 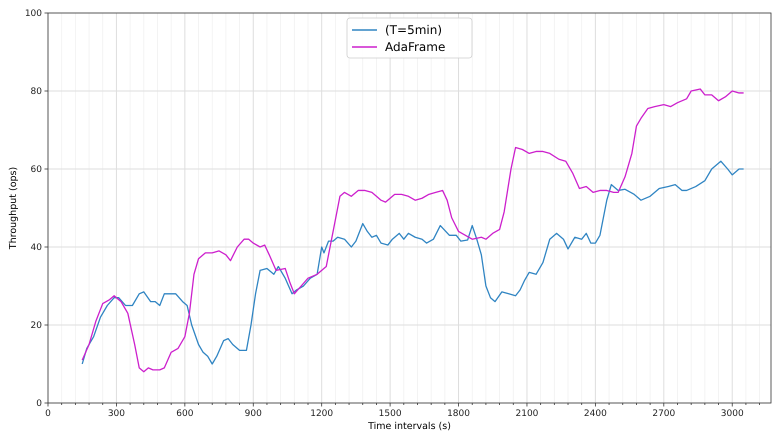 What do you see at coordinates (253, 414) in the screenshot?
I see `x-tick-label: 900` at bounding box center [253, 414].